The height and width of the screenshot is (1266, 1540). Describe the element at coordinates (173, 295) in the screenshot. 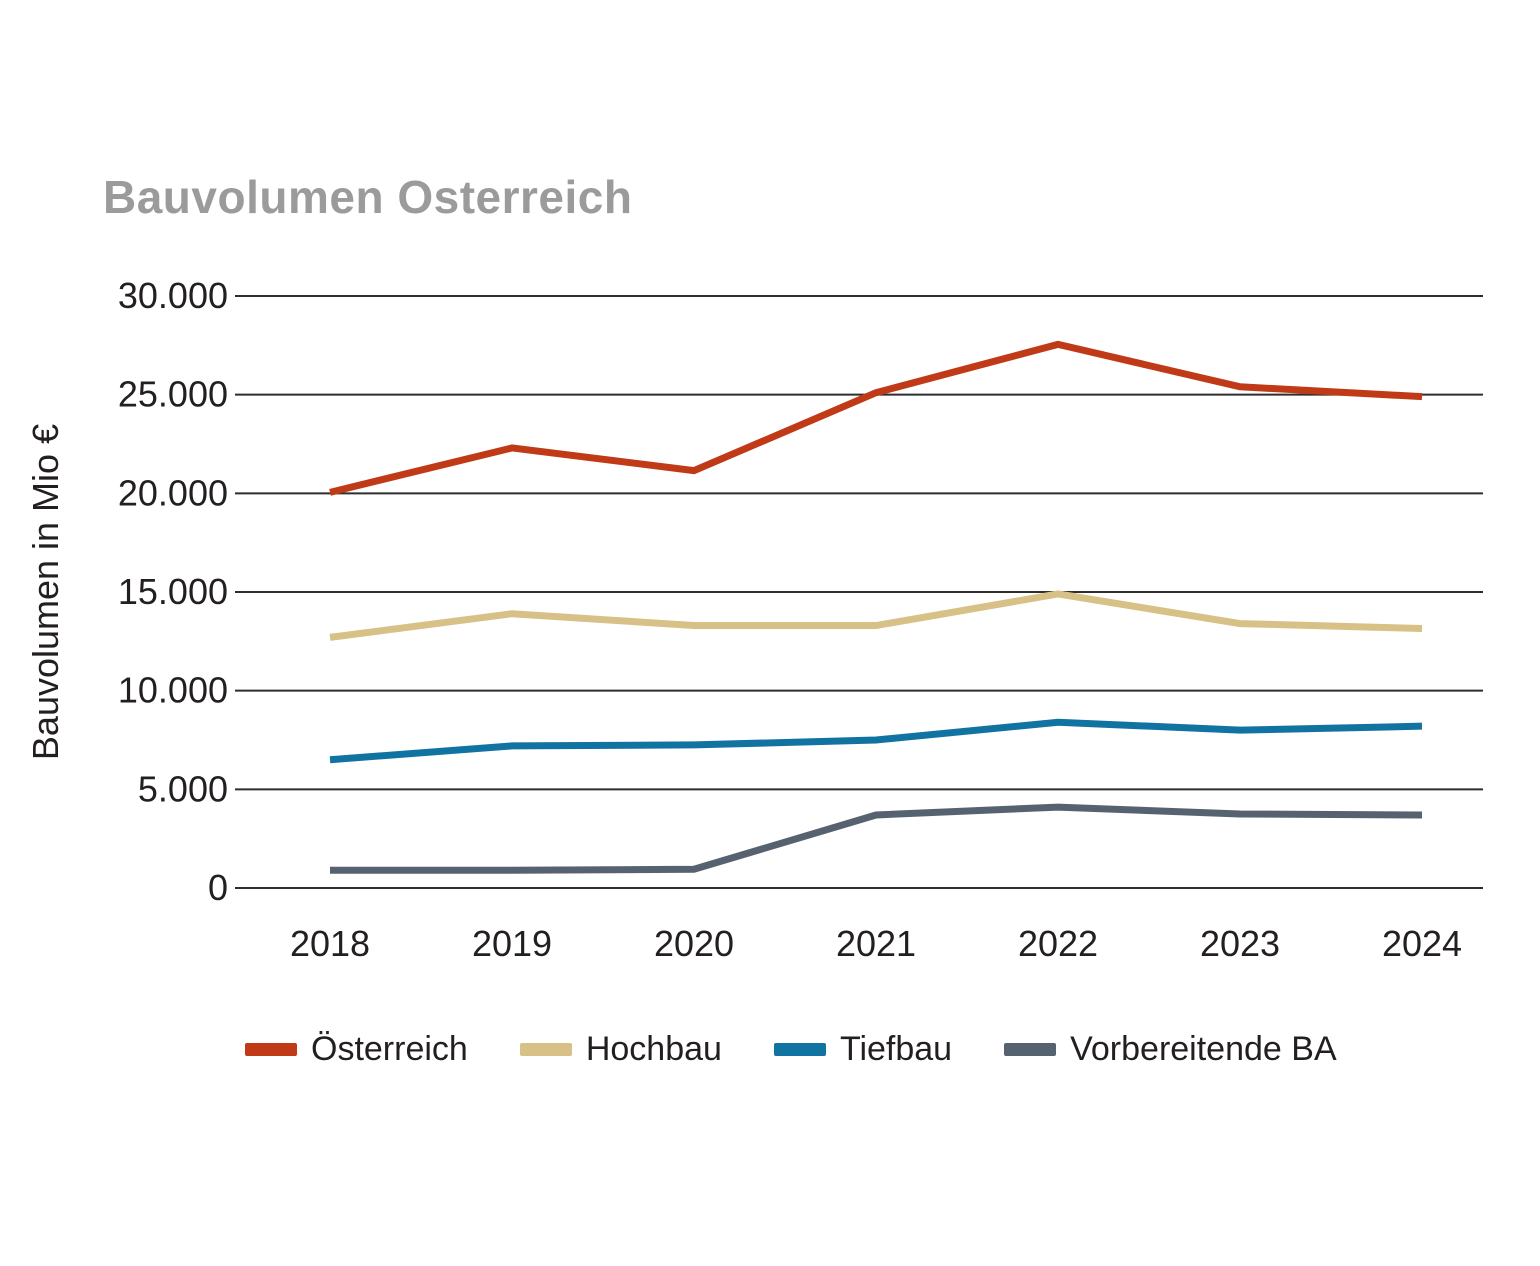

I see `y-tick-label: 30.000` at that location.